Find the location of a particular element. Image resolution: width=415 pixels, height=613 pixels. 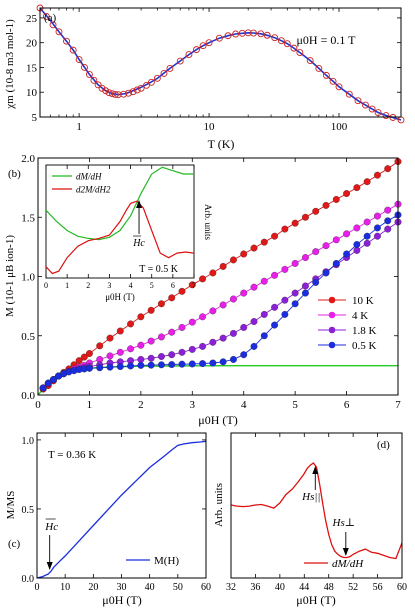

x-tick-label: 48 is located at coordinates (329, 587).